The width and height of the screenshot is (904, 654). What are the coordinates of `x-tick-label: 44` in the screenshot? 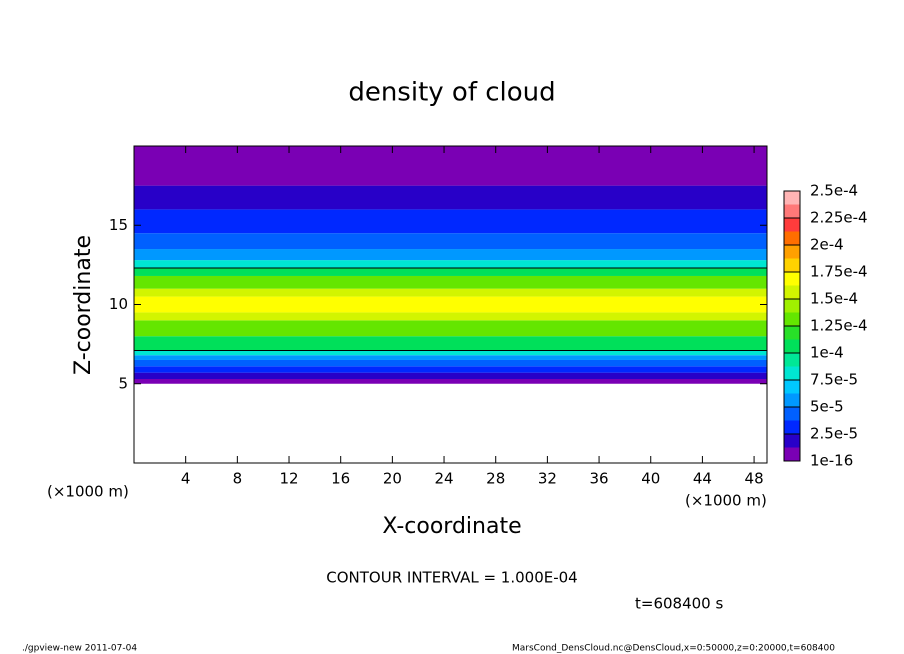 It's located at (702, 479).